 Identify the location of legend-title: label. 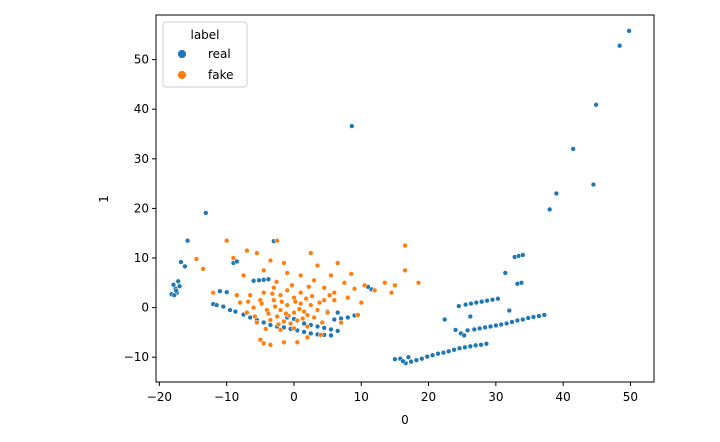
(204, 35).